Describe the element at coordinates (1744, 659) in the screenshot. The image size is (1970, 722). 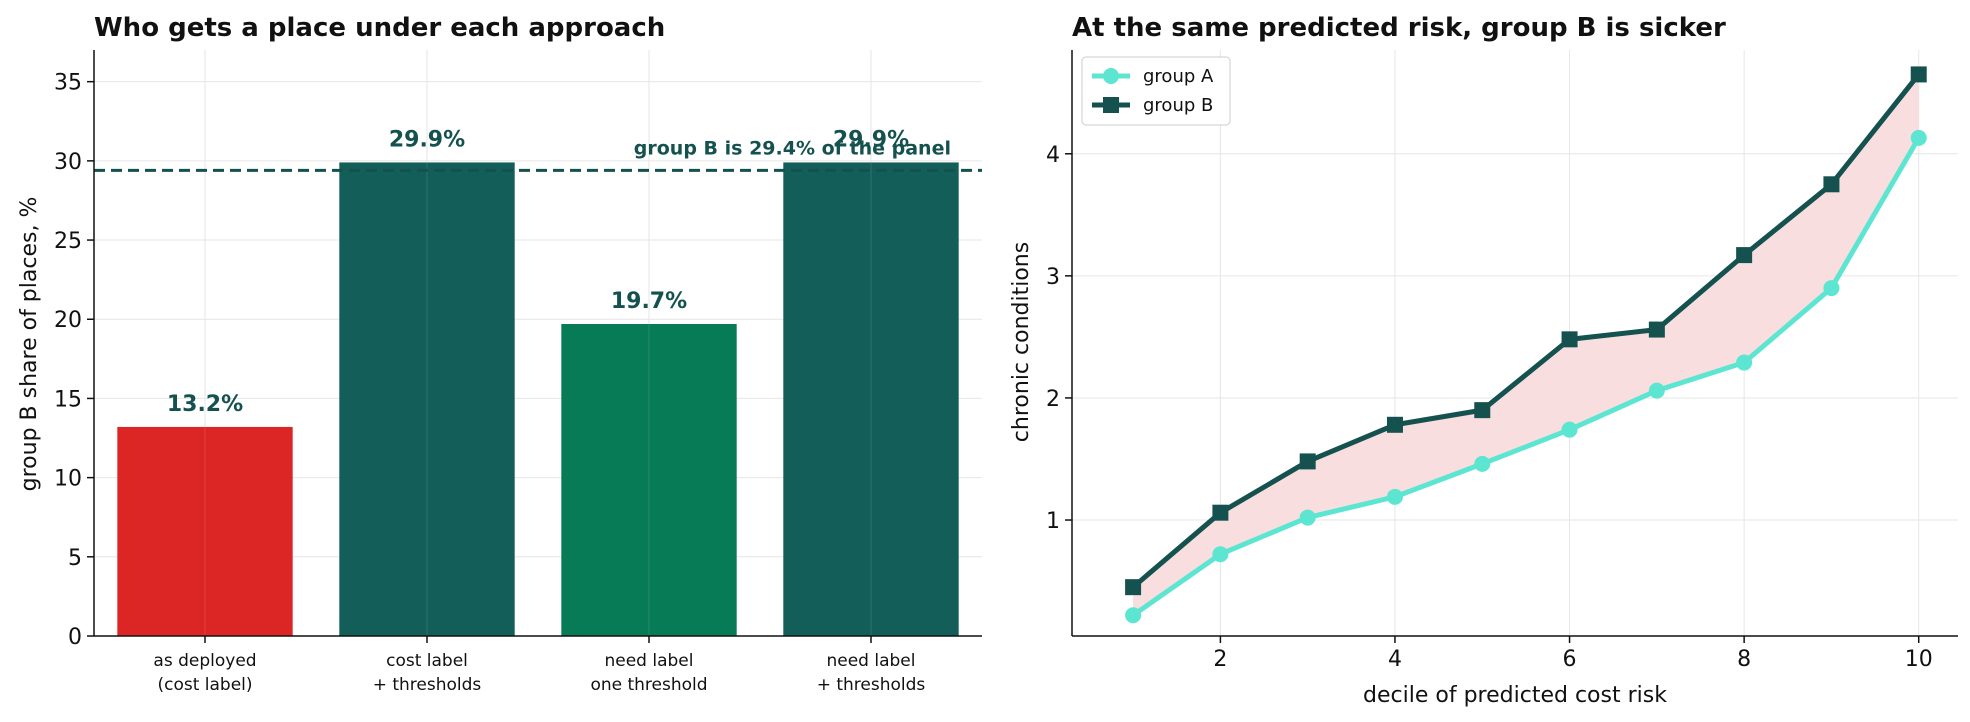
I see `x-tick-label: 8` at that location.